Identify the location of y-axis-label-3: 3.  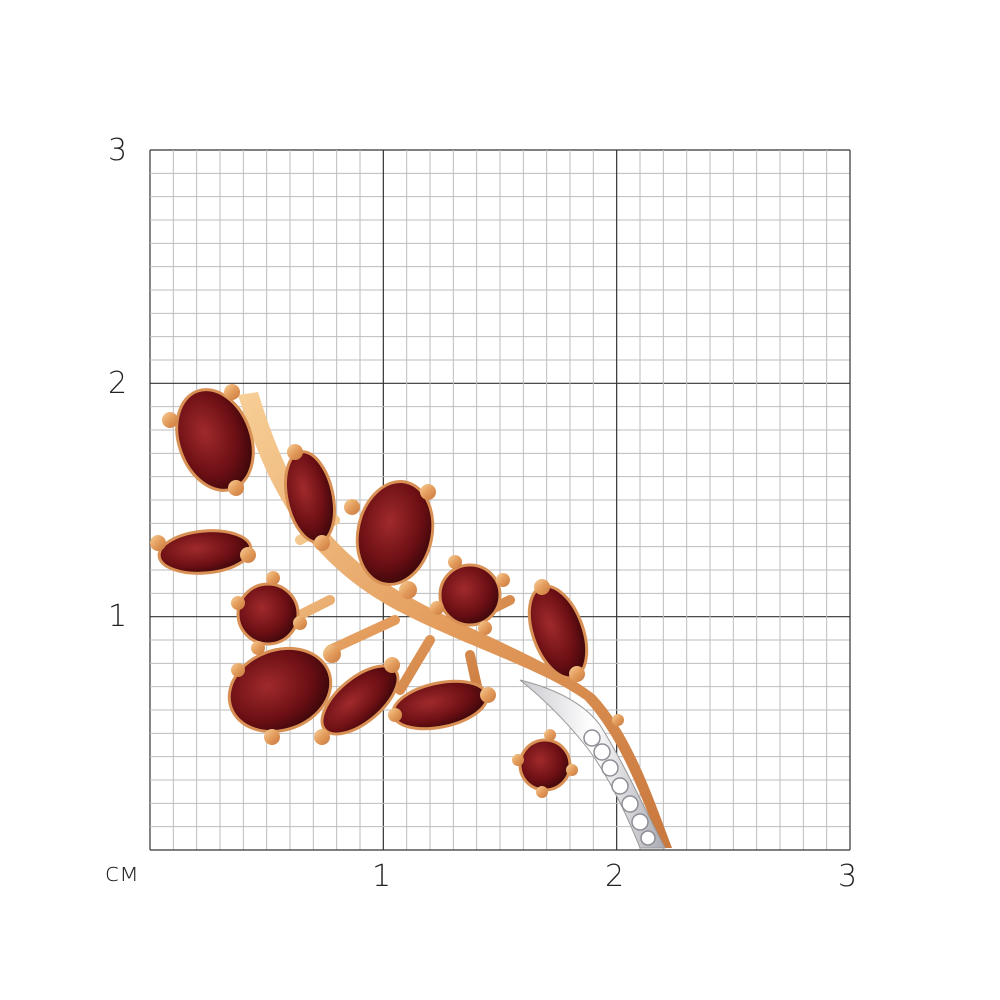
(118, 150).